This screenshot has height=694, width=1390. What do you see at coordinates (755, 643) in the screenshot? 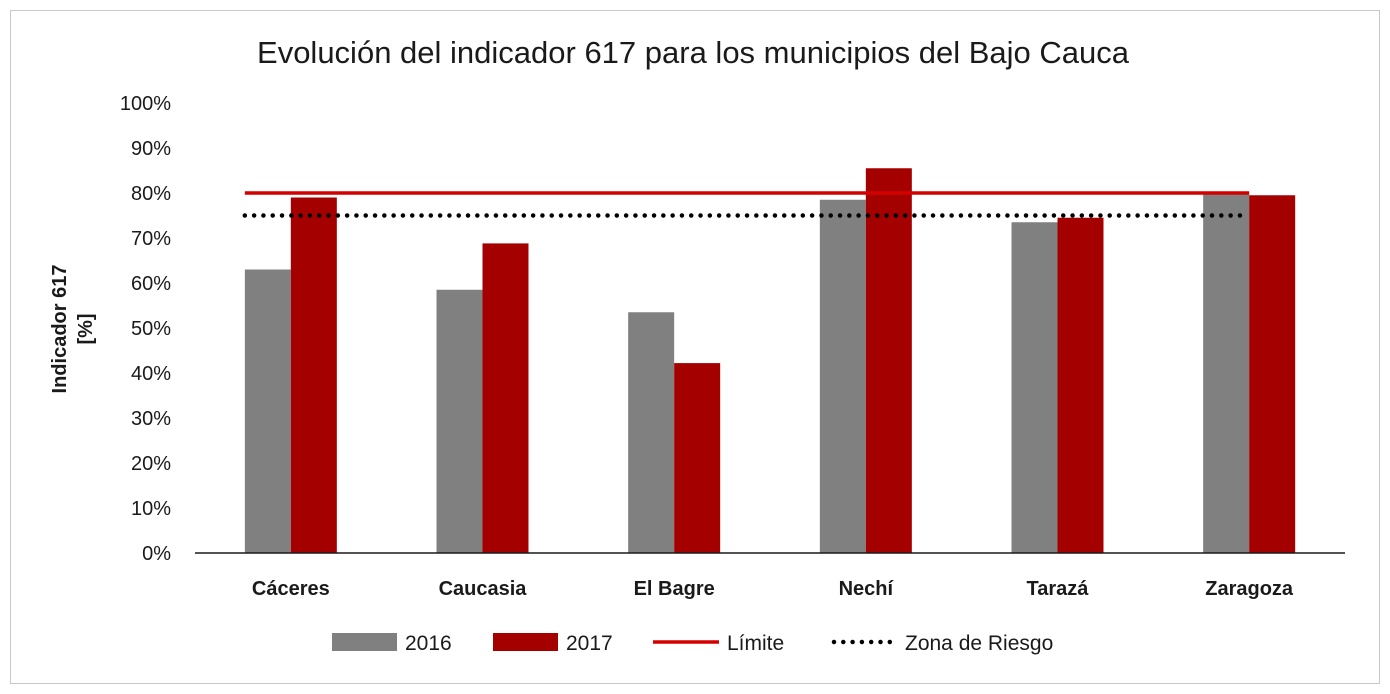
I see `legend-label-limite: Límite` at bounding box center [755, 643].